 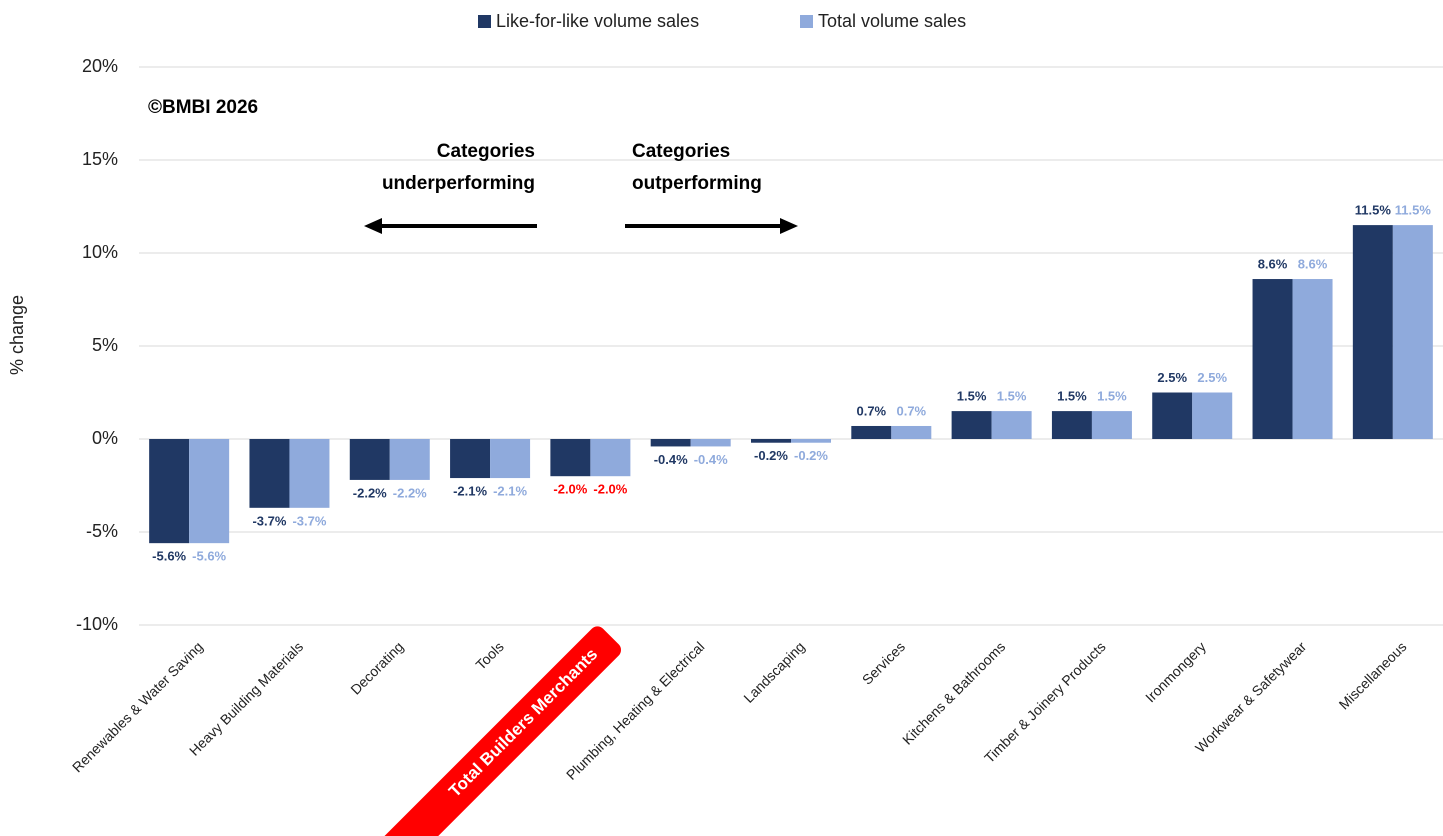 What do you see at coordinates (17, 335) in the screenshot?
I see `y-axis-label: % change` at bounding box center [17, 335].